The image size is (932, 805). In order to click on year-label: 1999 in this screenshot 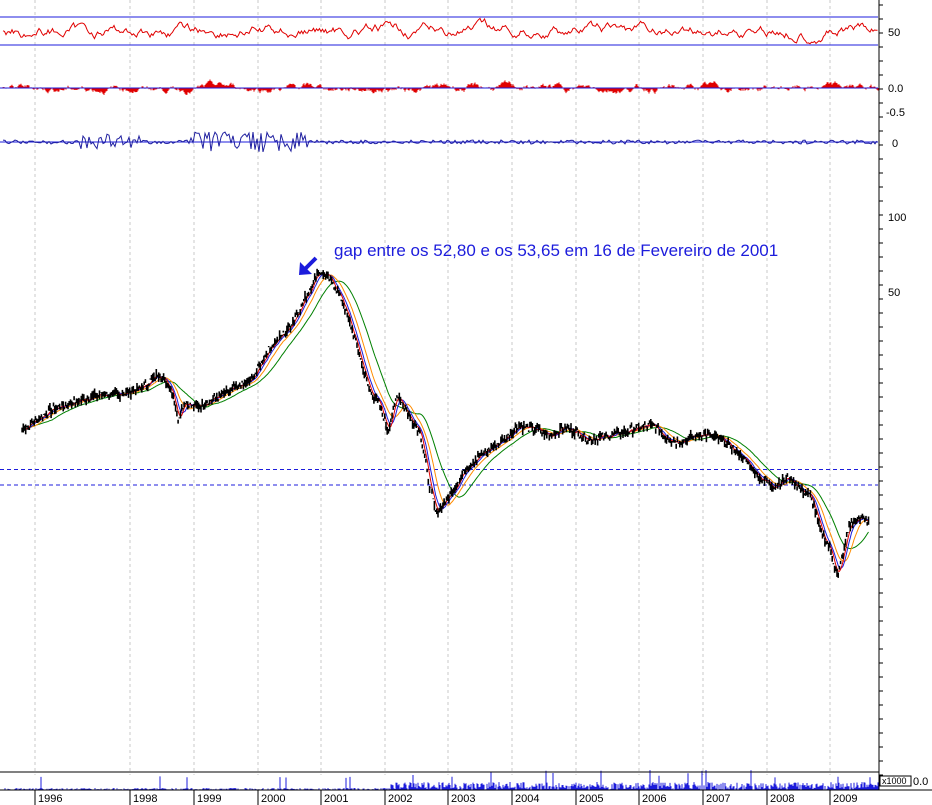, I will do `click(209, 799)`.